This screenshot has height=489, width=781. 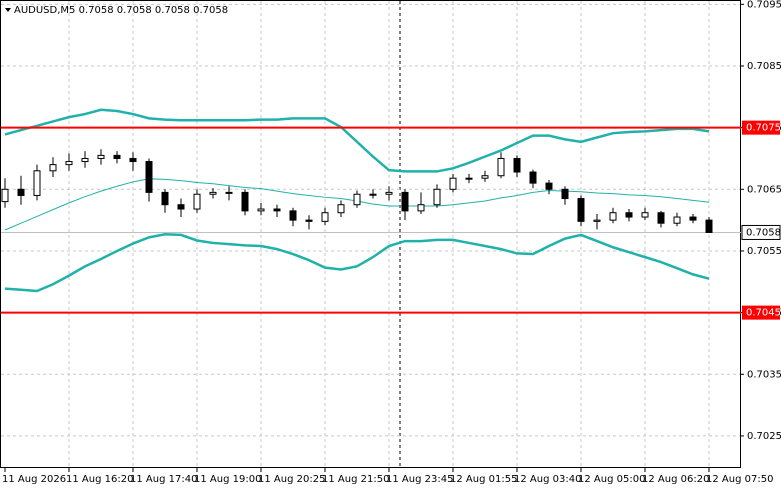 I want to click on level-label: 0.7075, so click(x=763, y=128).